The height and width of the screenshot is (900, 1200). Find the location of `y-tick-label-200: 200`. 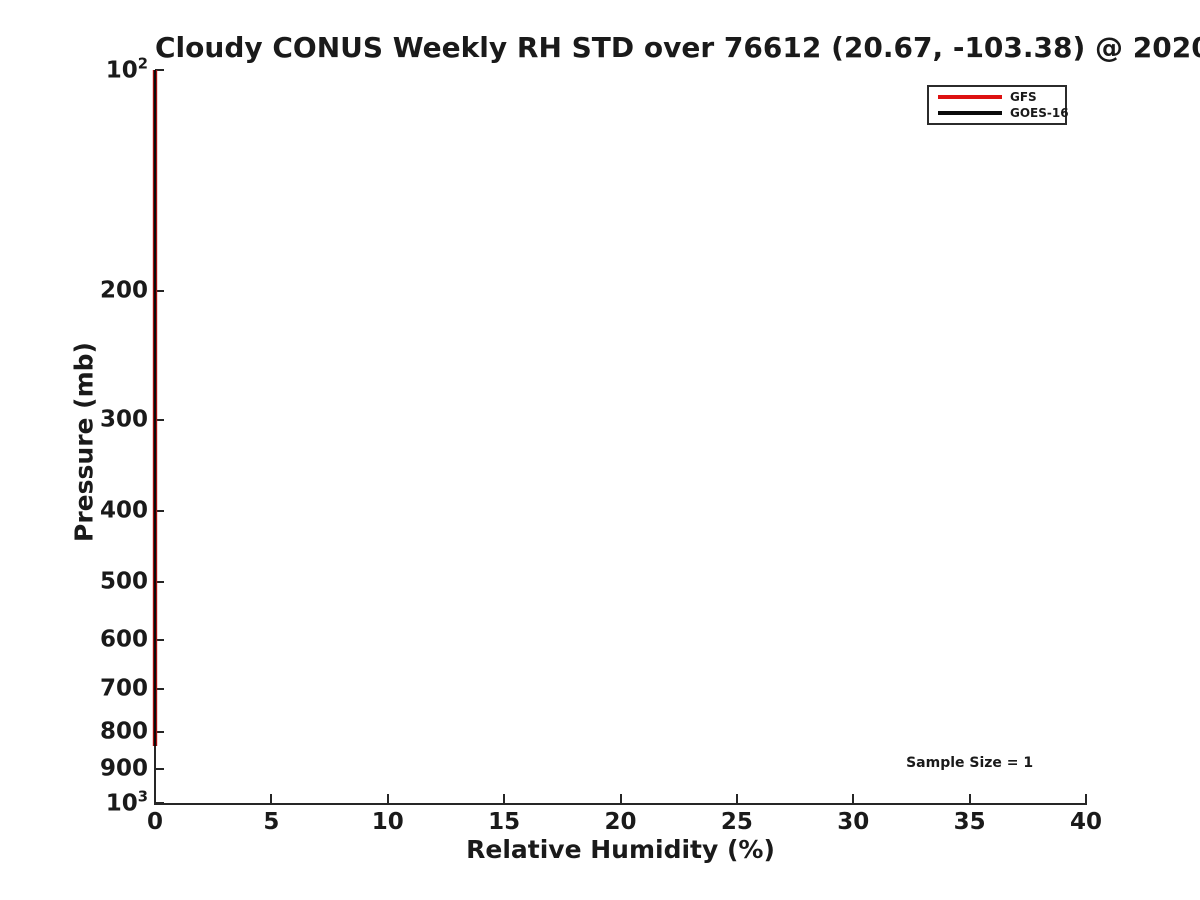

y-tick-label-200: 200 is located at coordinates (123, 290).